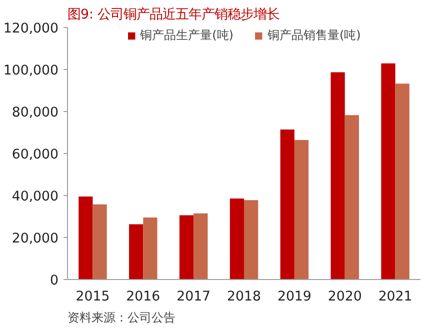  Describe the element at coordinates (93, 297) in the screenshot. I see `x-tick-label: 2015` at that location.